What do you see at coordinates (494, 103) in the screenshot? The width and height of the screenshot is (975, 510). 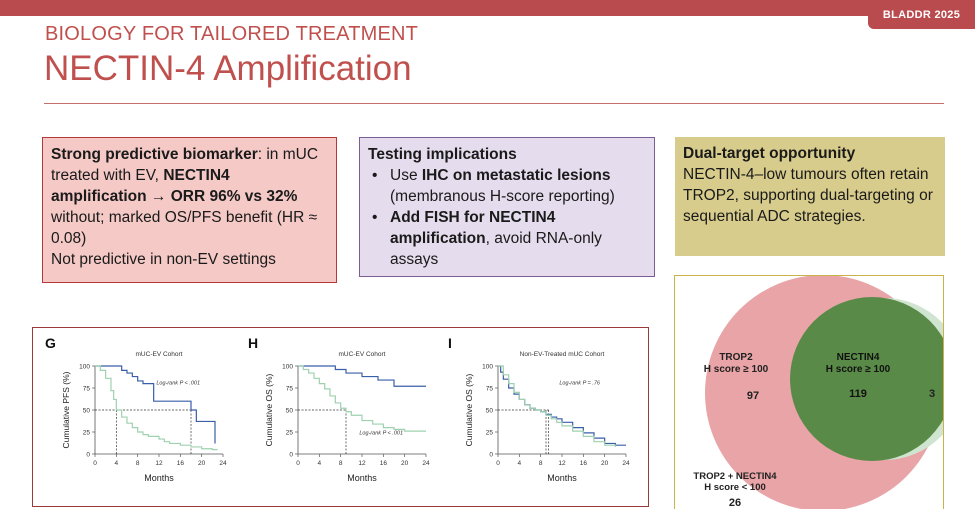 I see `title-divider` at bounding box center [494, 103].